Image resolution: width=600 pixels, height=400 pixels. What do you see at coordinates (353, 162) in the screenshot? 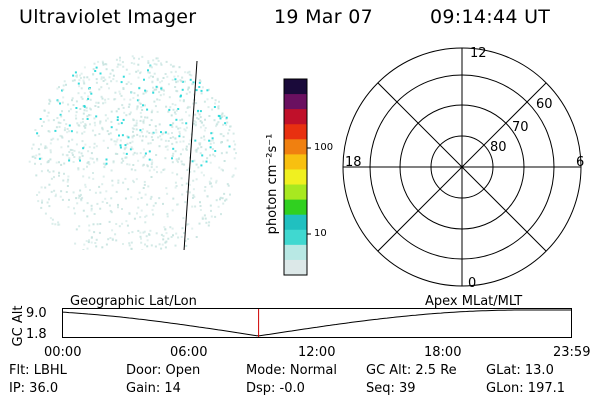
I see `mlt-label-18: 18` at bounding box center [353, 162].